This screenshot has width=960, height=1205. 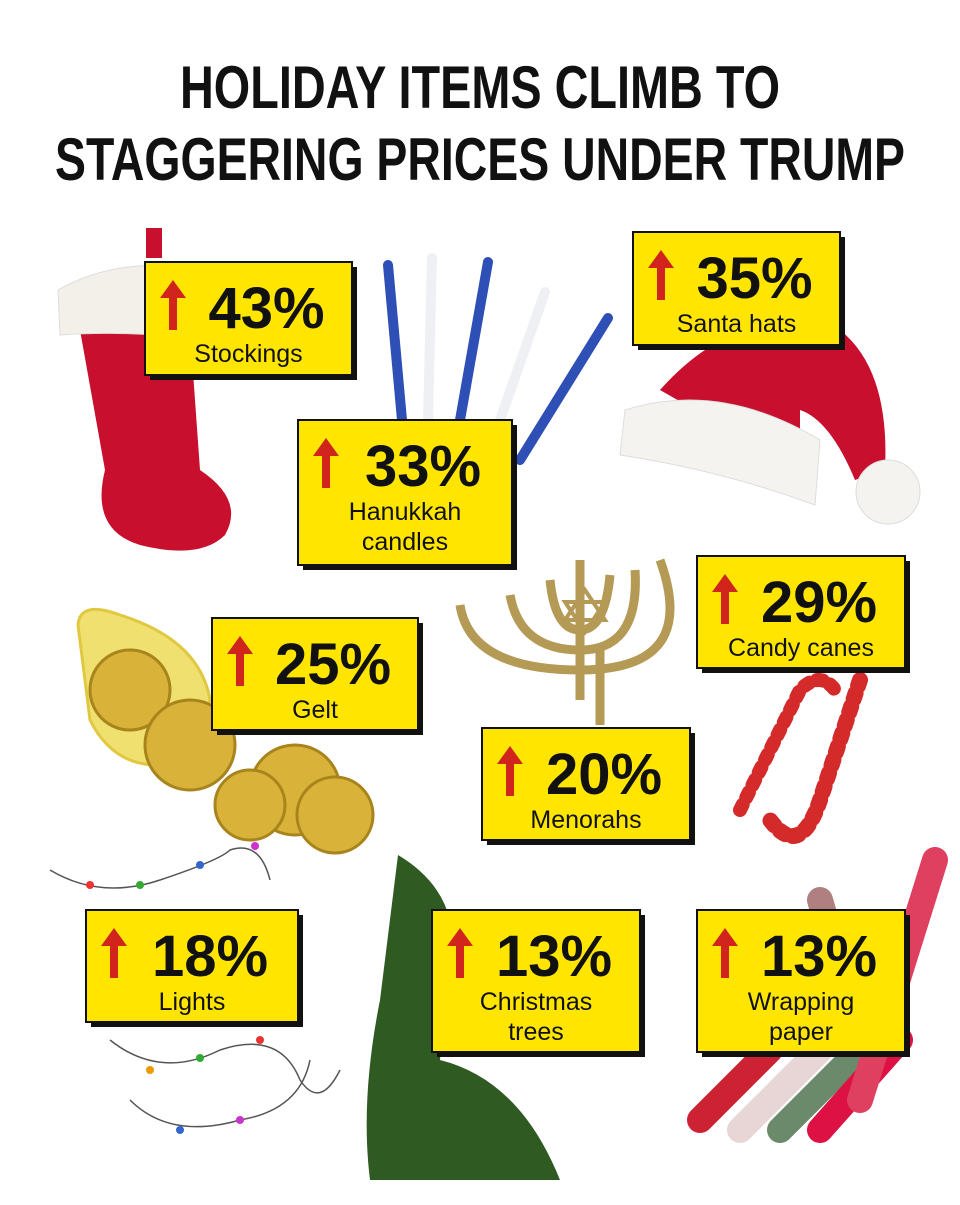 I want to click on tree-image, so click(x=463, y=1017).